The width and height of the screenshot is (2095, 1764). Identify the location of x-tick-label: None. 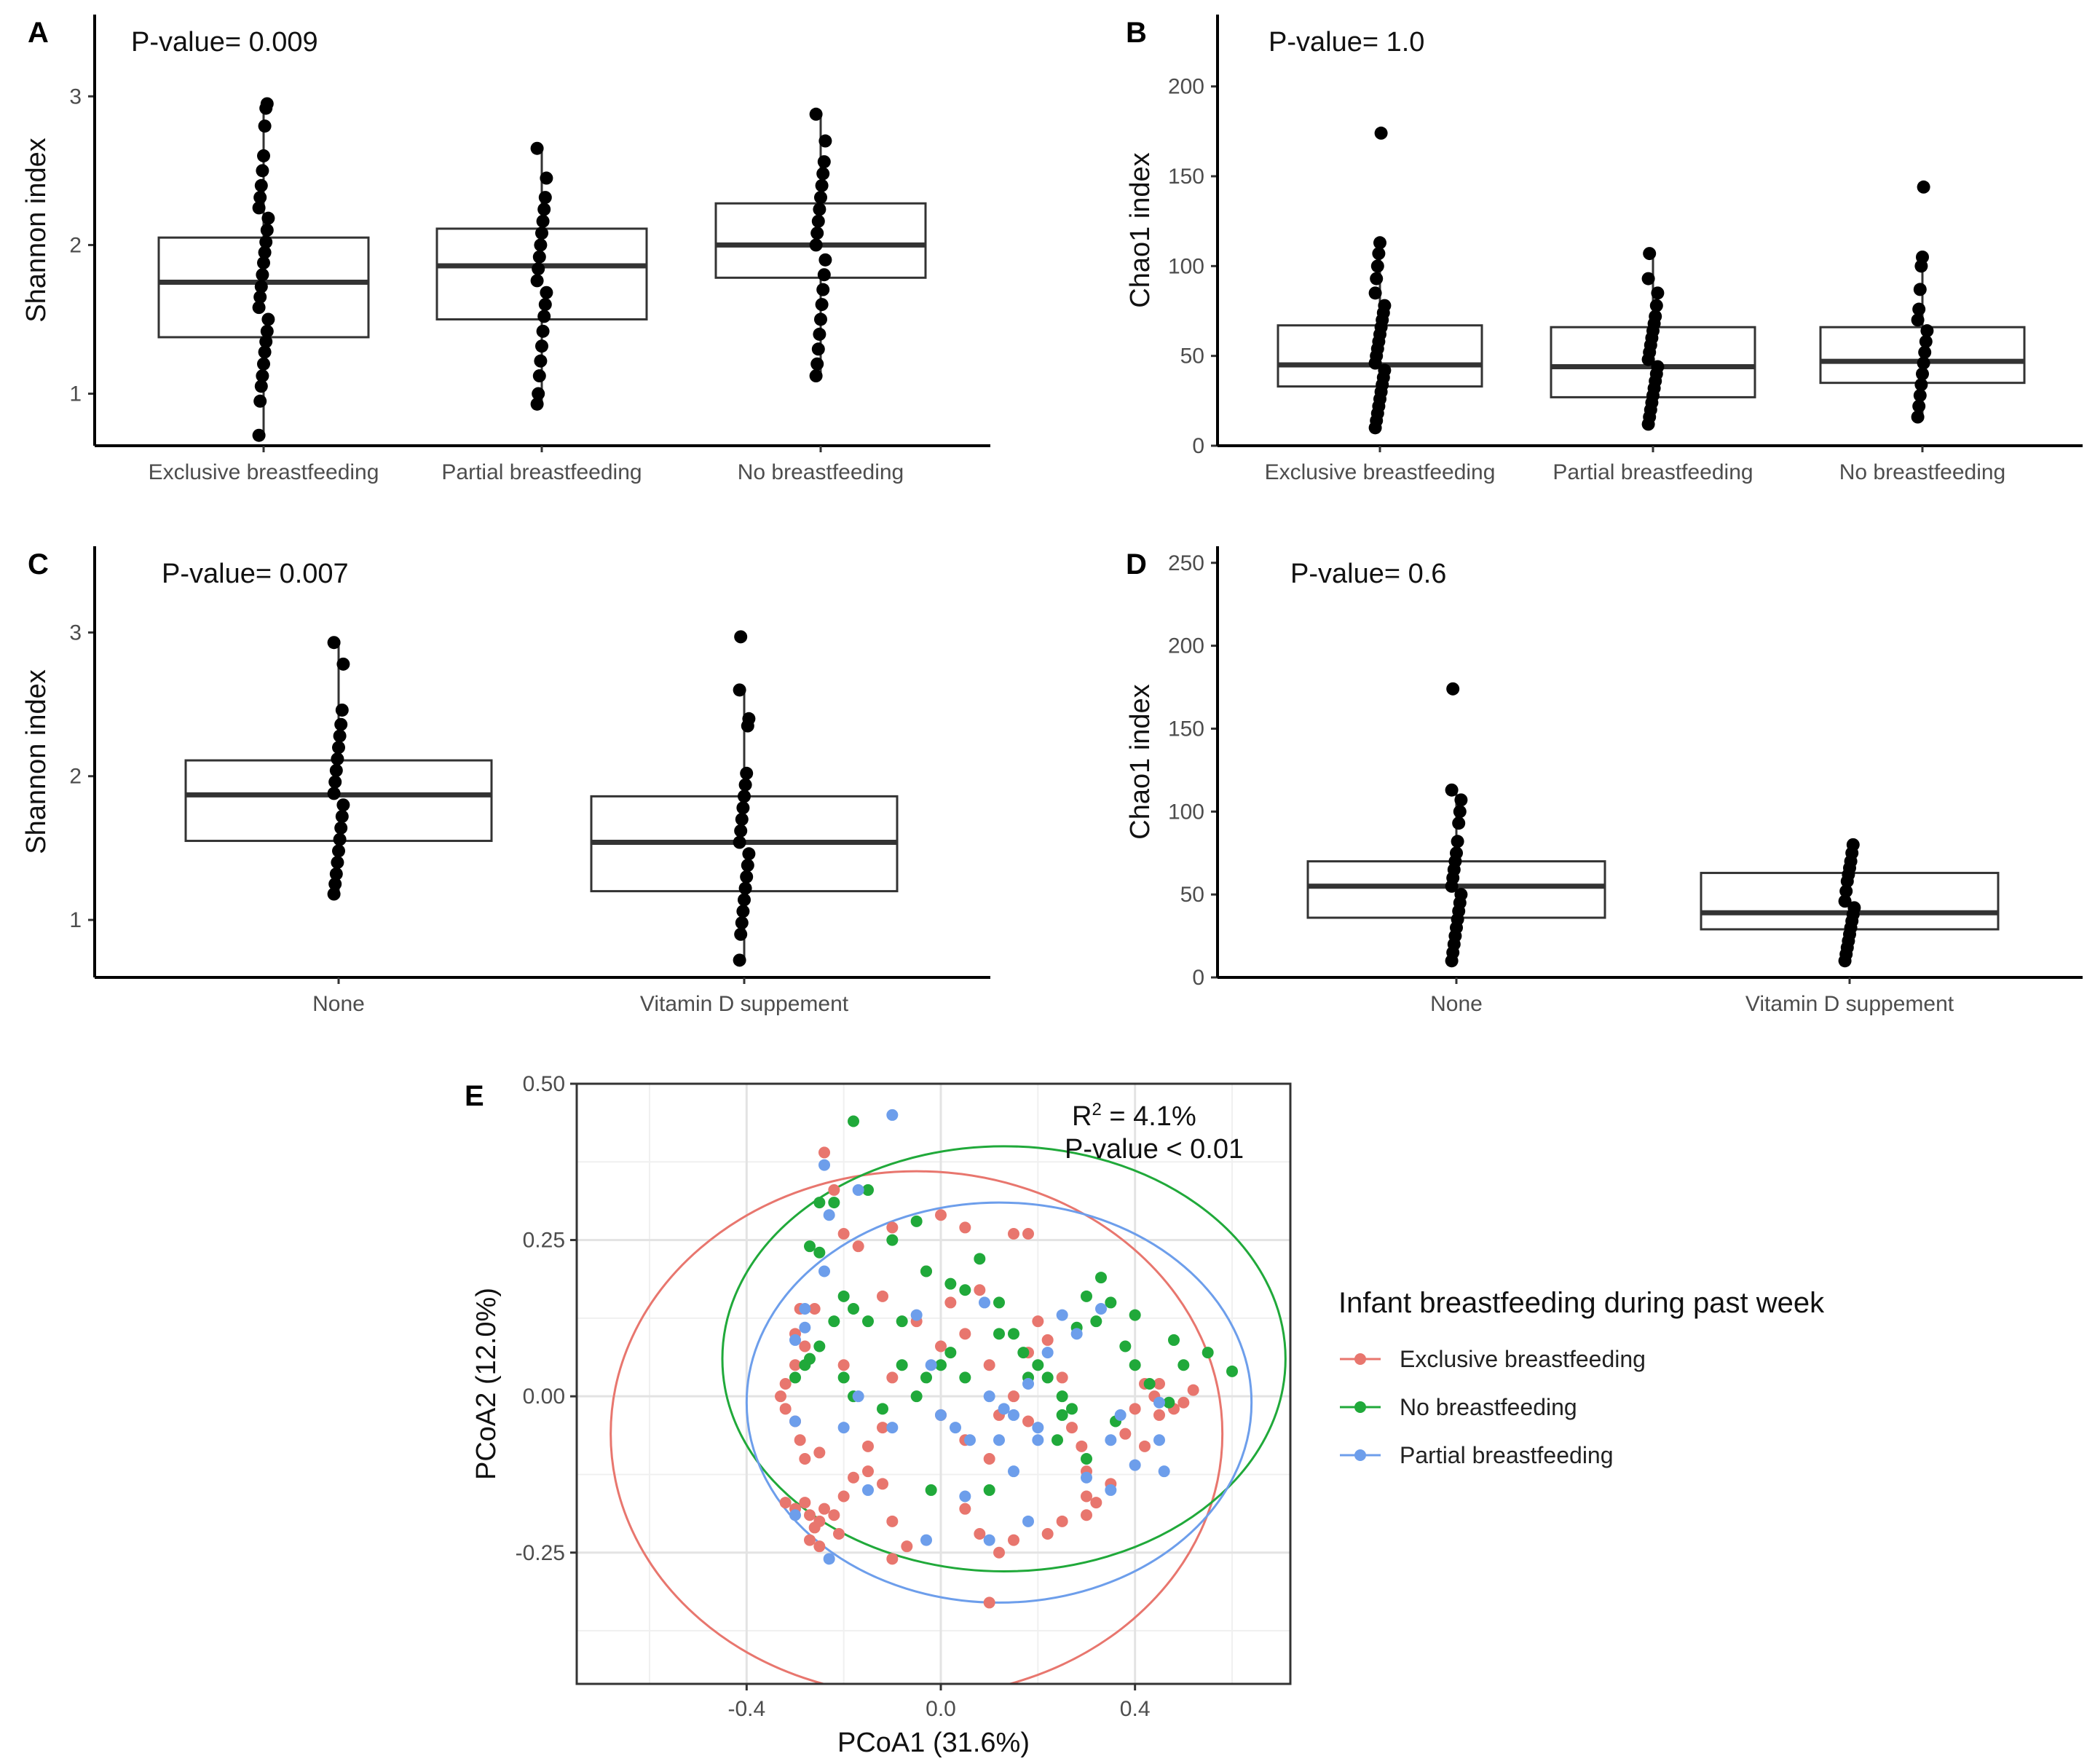
(1456, 1004).